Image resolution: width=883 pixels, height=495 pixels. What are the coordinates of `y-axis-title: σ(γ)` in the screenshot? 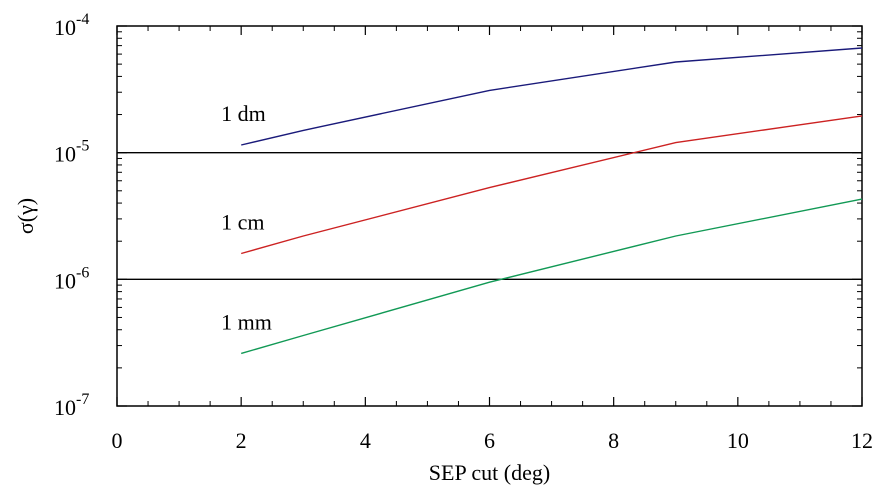 It's located at (25, 216).